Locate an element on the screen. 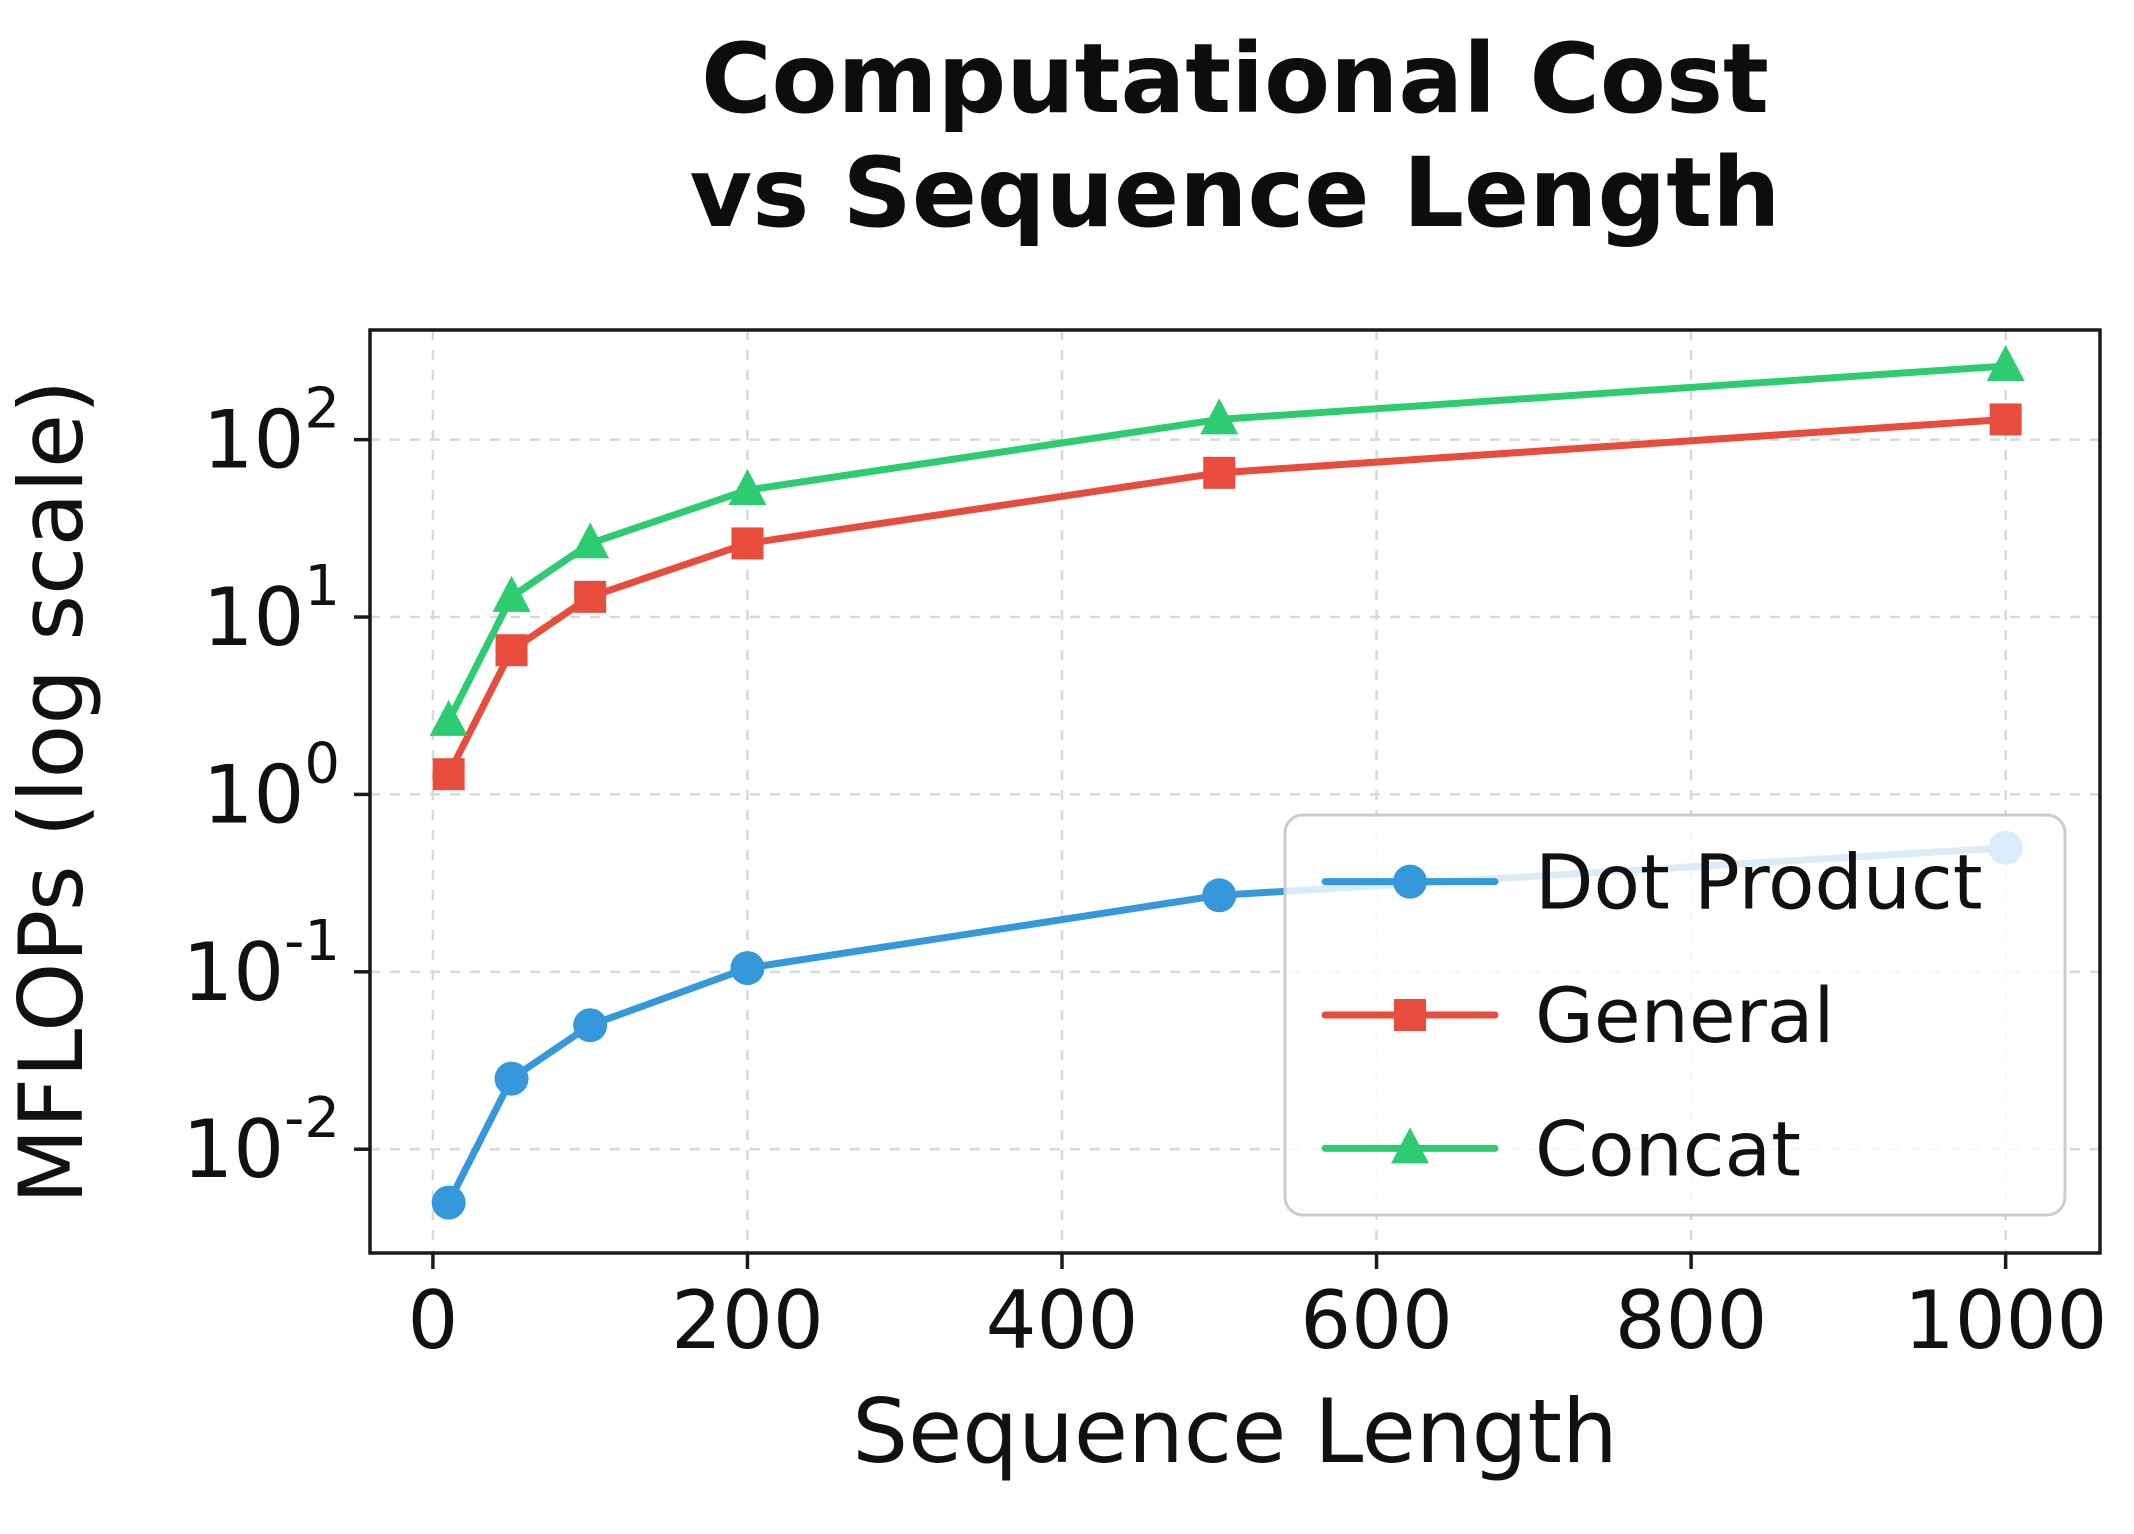  x-tick-label: 800 is located at coordinates (1691, 1320).